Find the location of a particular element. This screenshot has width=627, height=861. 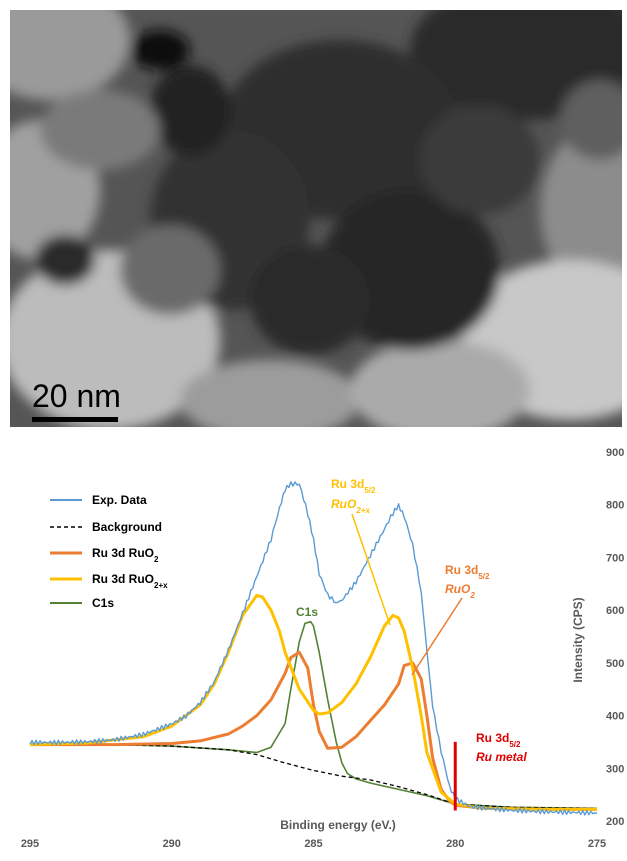

annotation-1-title: Ru 3d5/2 is located at coordinates (467, 572).